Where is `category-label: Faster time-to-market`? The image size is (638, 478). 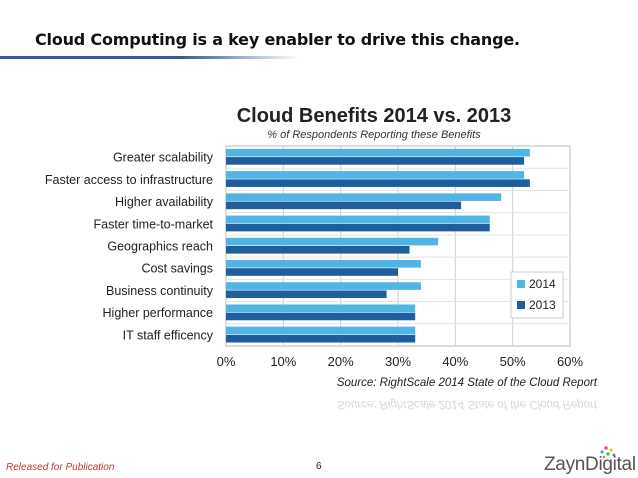
category-label: Faster time-to-market is located at coordinates (154, 224).